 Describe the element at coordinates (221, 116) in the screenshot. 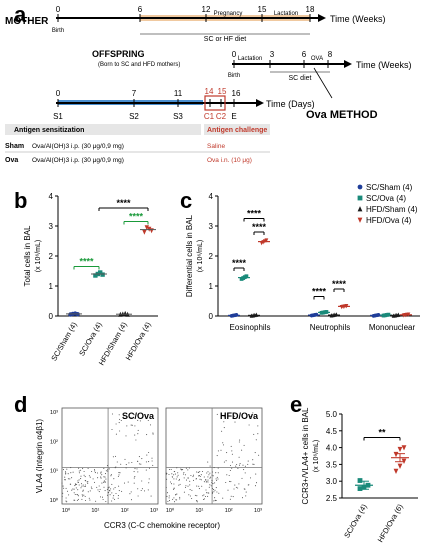

I see `stage-c2: C2` at that location.